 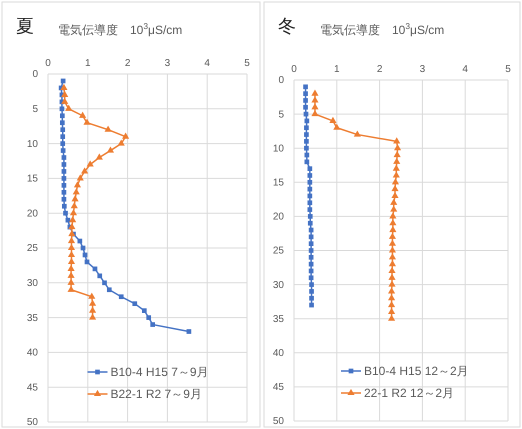 What do you see at coordinates (465, 69) in the screenshot?
I see `x-tick-label: 4` at bounding box center [465, 69].